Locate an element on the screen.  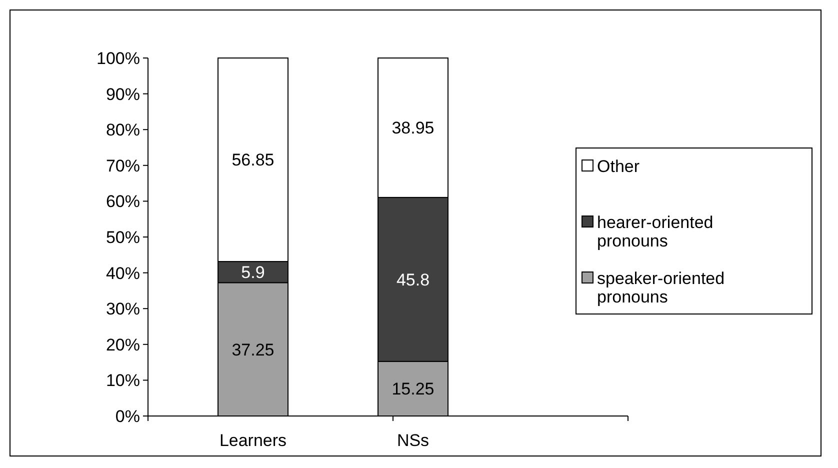
data-label: 56.85 is located at coordinates (253, 160).